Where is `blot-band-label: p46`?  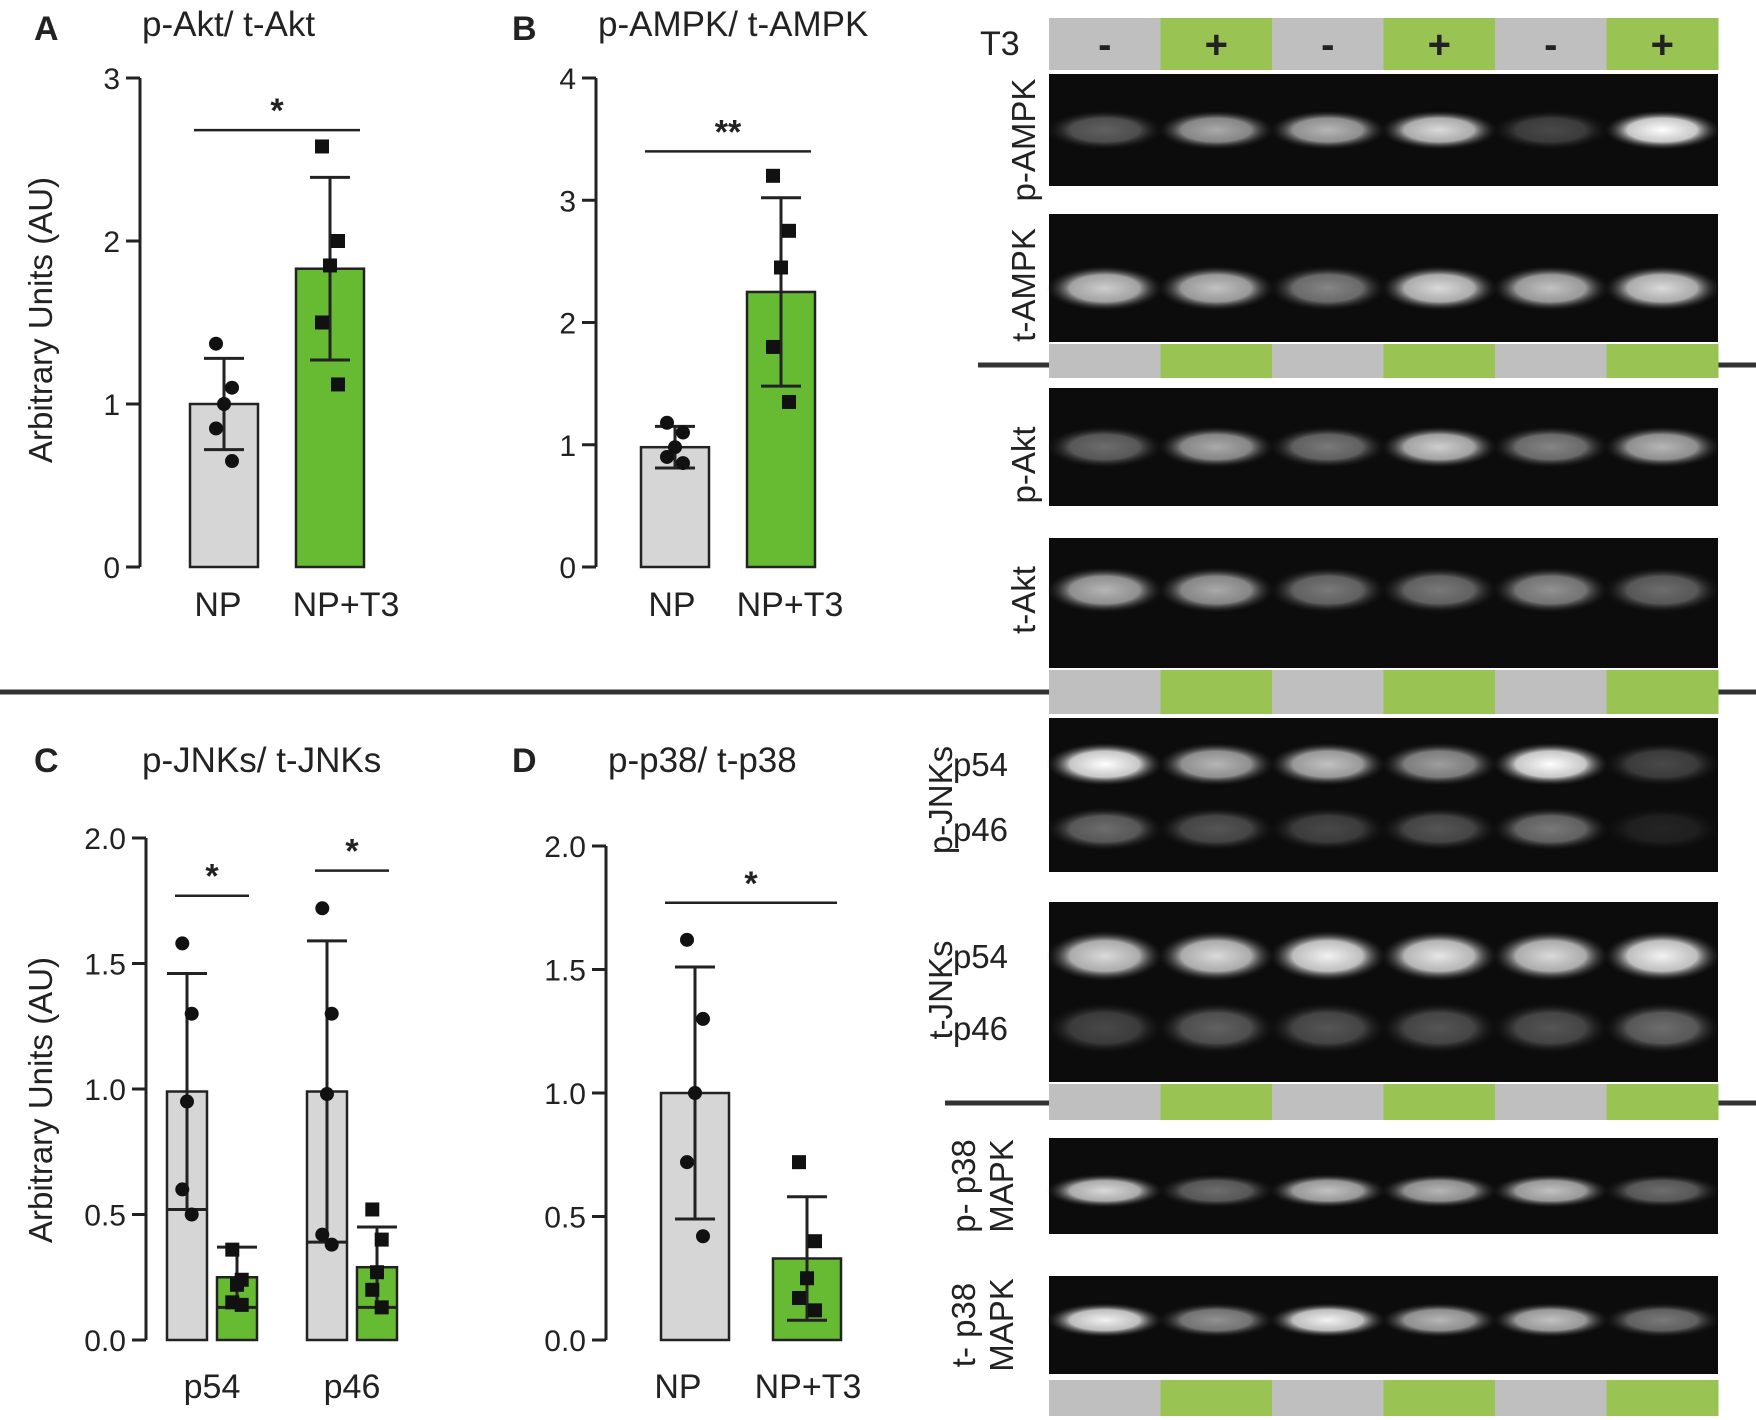
blot-band-label: p46 is located at coordinates (980, 1028).